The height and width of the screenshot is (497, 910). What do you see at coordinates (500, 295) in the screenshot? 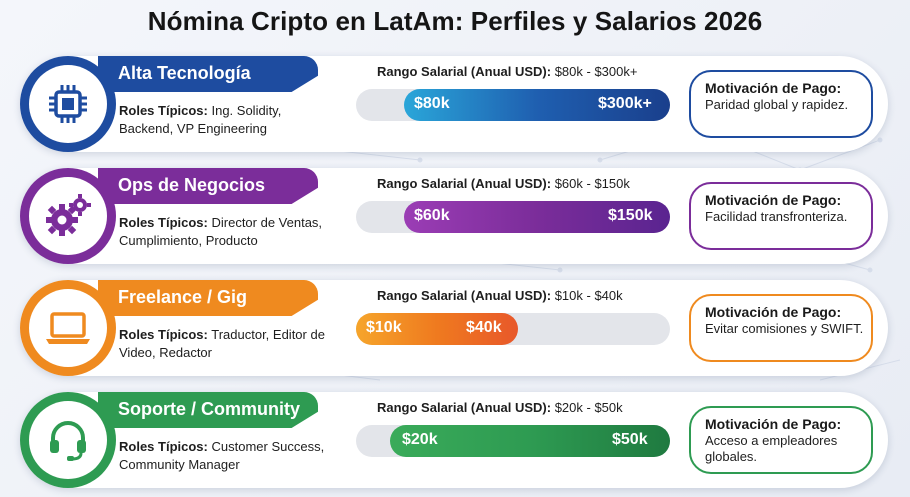
I see `range-label: Rango Salarial (Anual USD): $10k - $40k` at bounding box center [500, 295].